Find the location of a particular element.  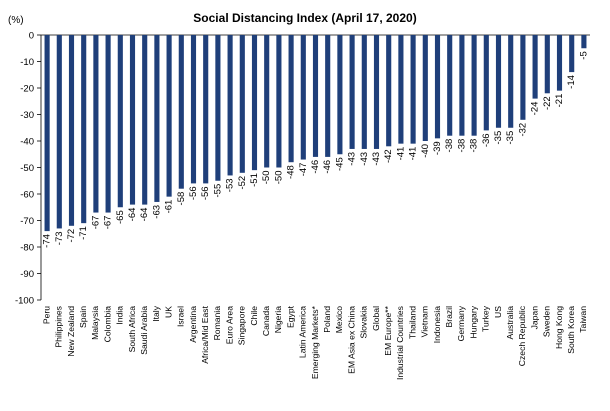

y-axis-unit-label: (%) is located at coordinates (16, 20).